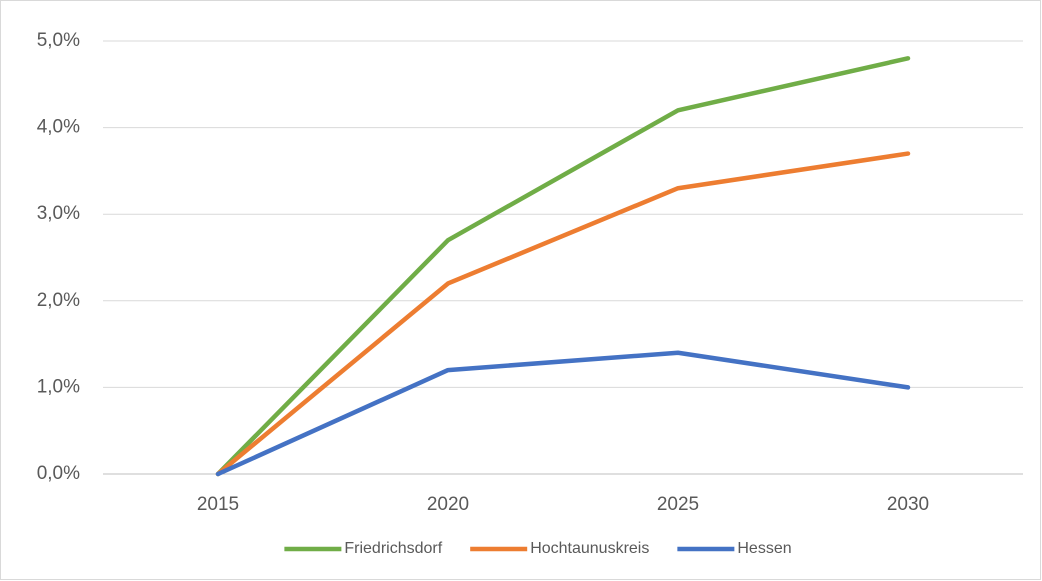 The width and height of the screenshot is (1042, 581). I want to click on x-tick-label: 2030, so click(908, 504).